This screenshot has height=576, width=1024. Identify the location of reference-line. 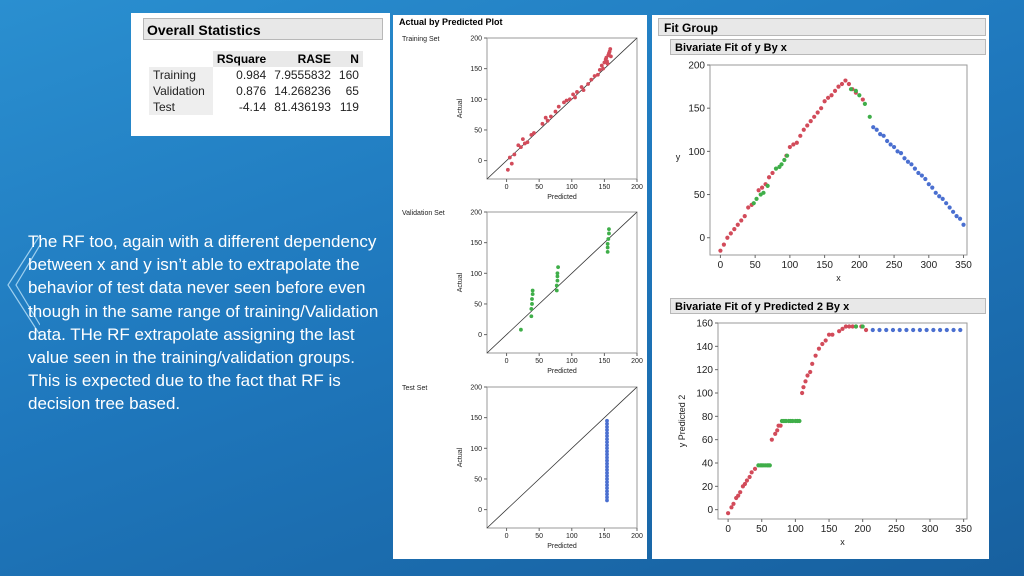
(562, 108).